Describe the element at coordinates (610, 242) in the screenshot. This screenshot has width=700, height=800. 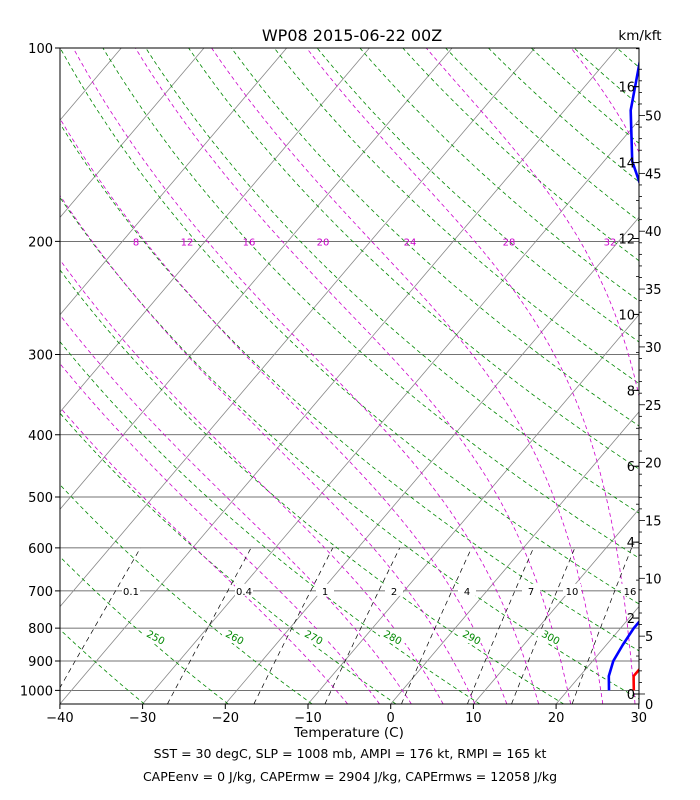
I see `moist-adiabat-label: 32` at that location.